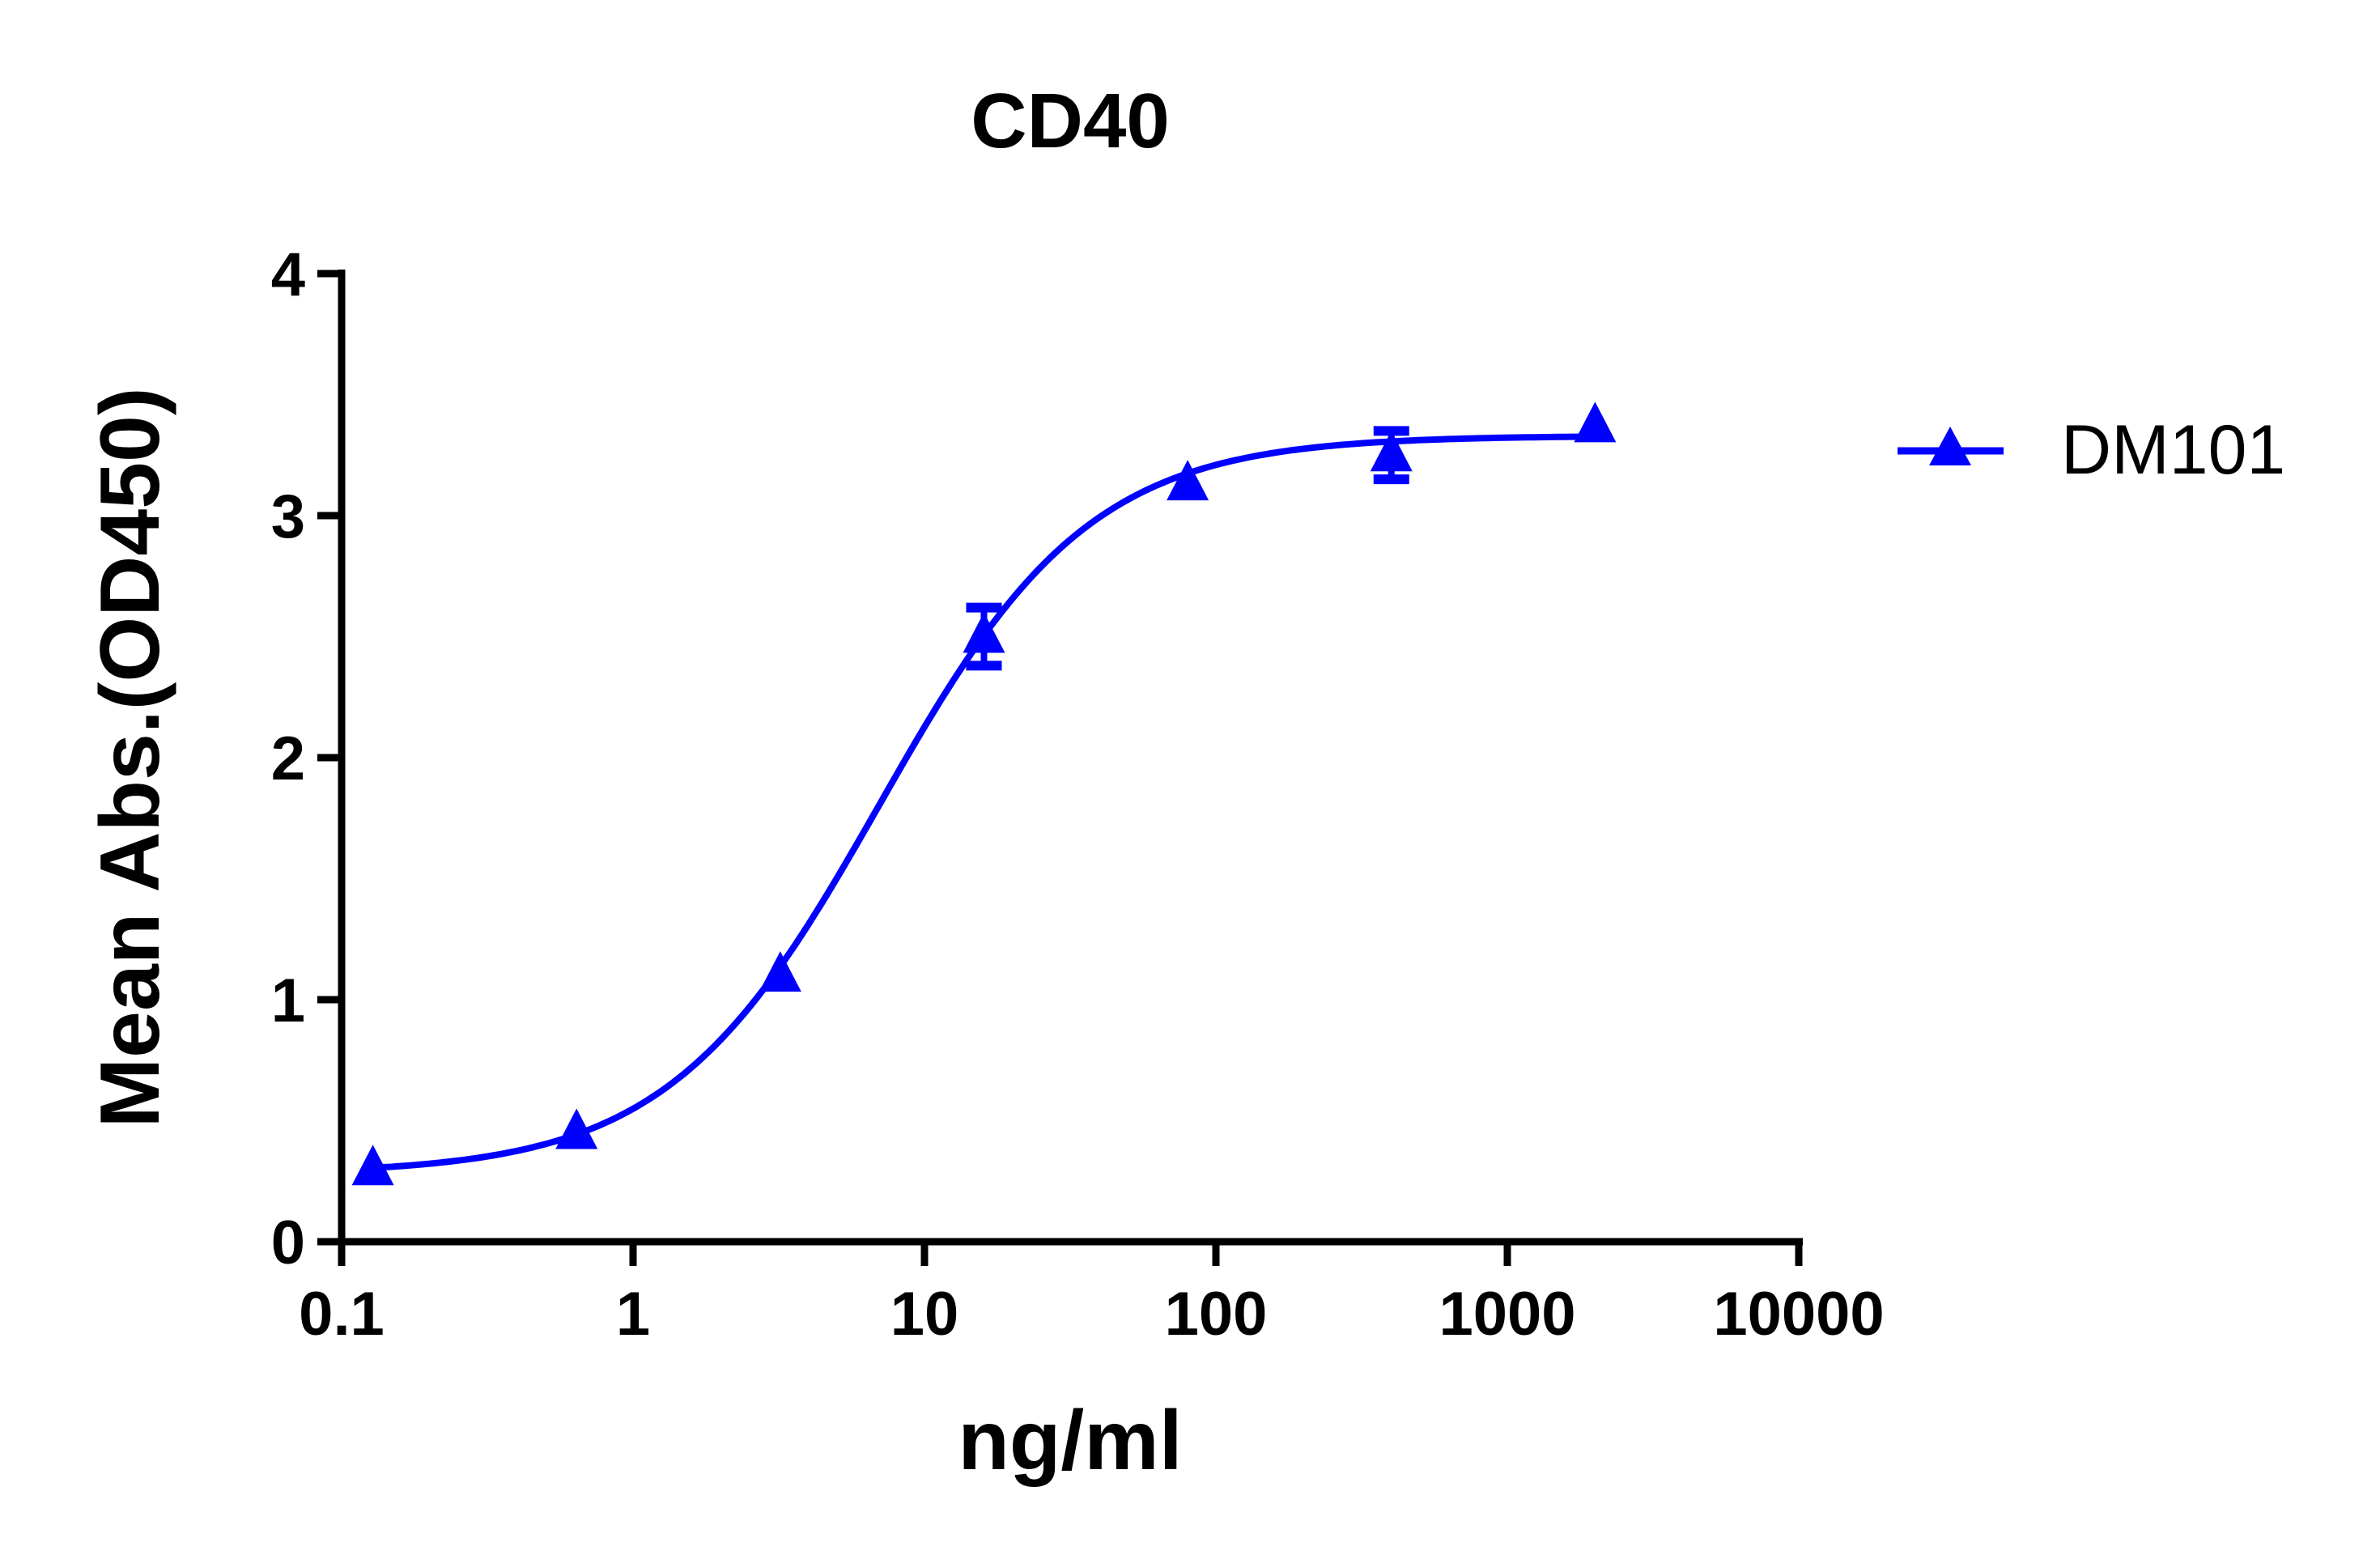 This screenshot has height=1559, width=2380. Describe the element at coordinates (288, 759) in the screenshot. I see `y-tick-label: 2` at that location.